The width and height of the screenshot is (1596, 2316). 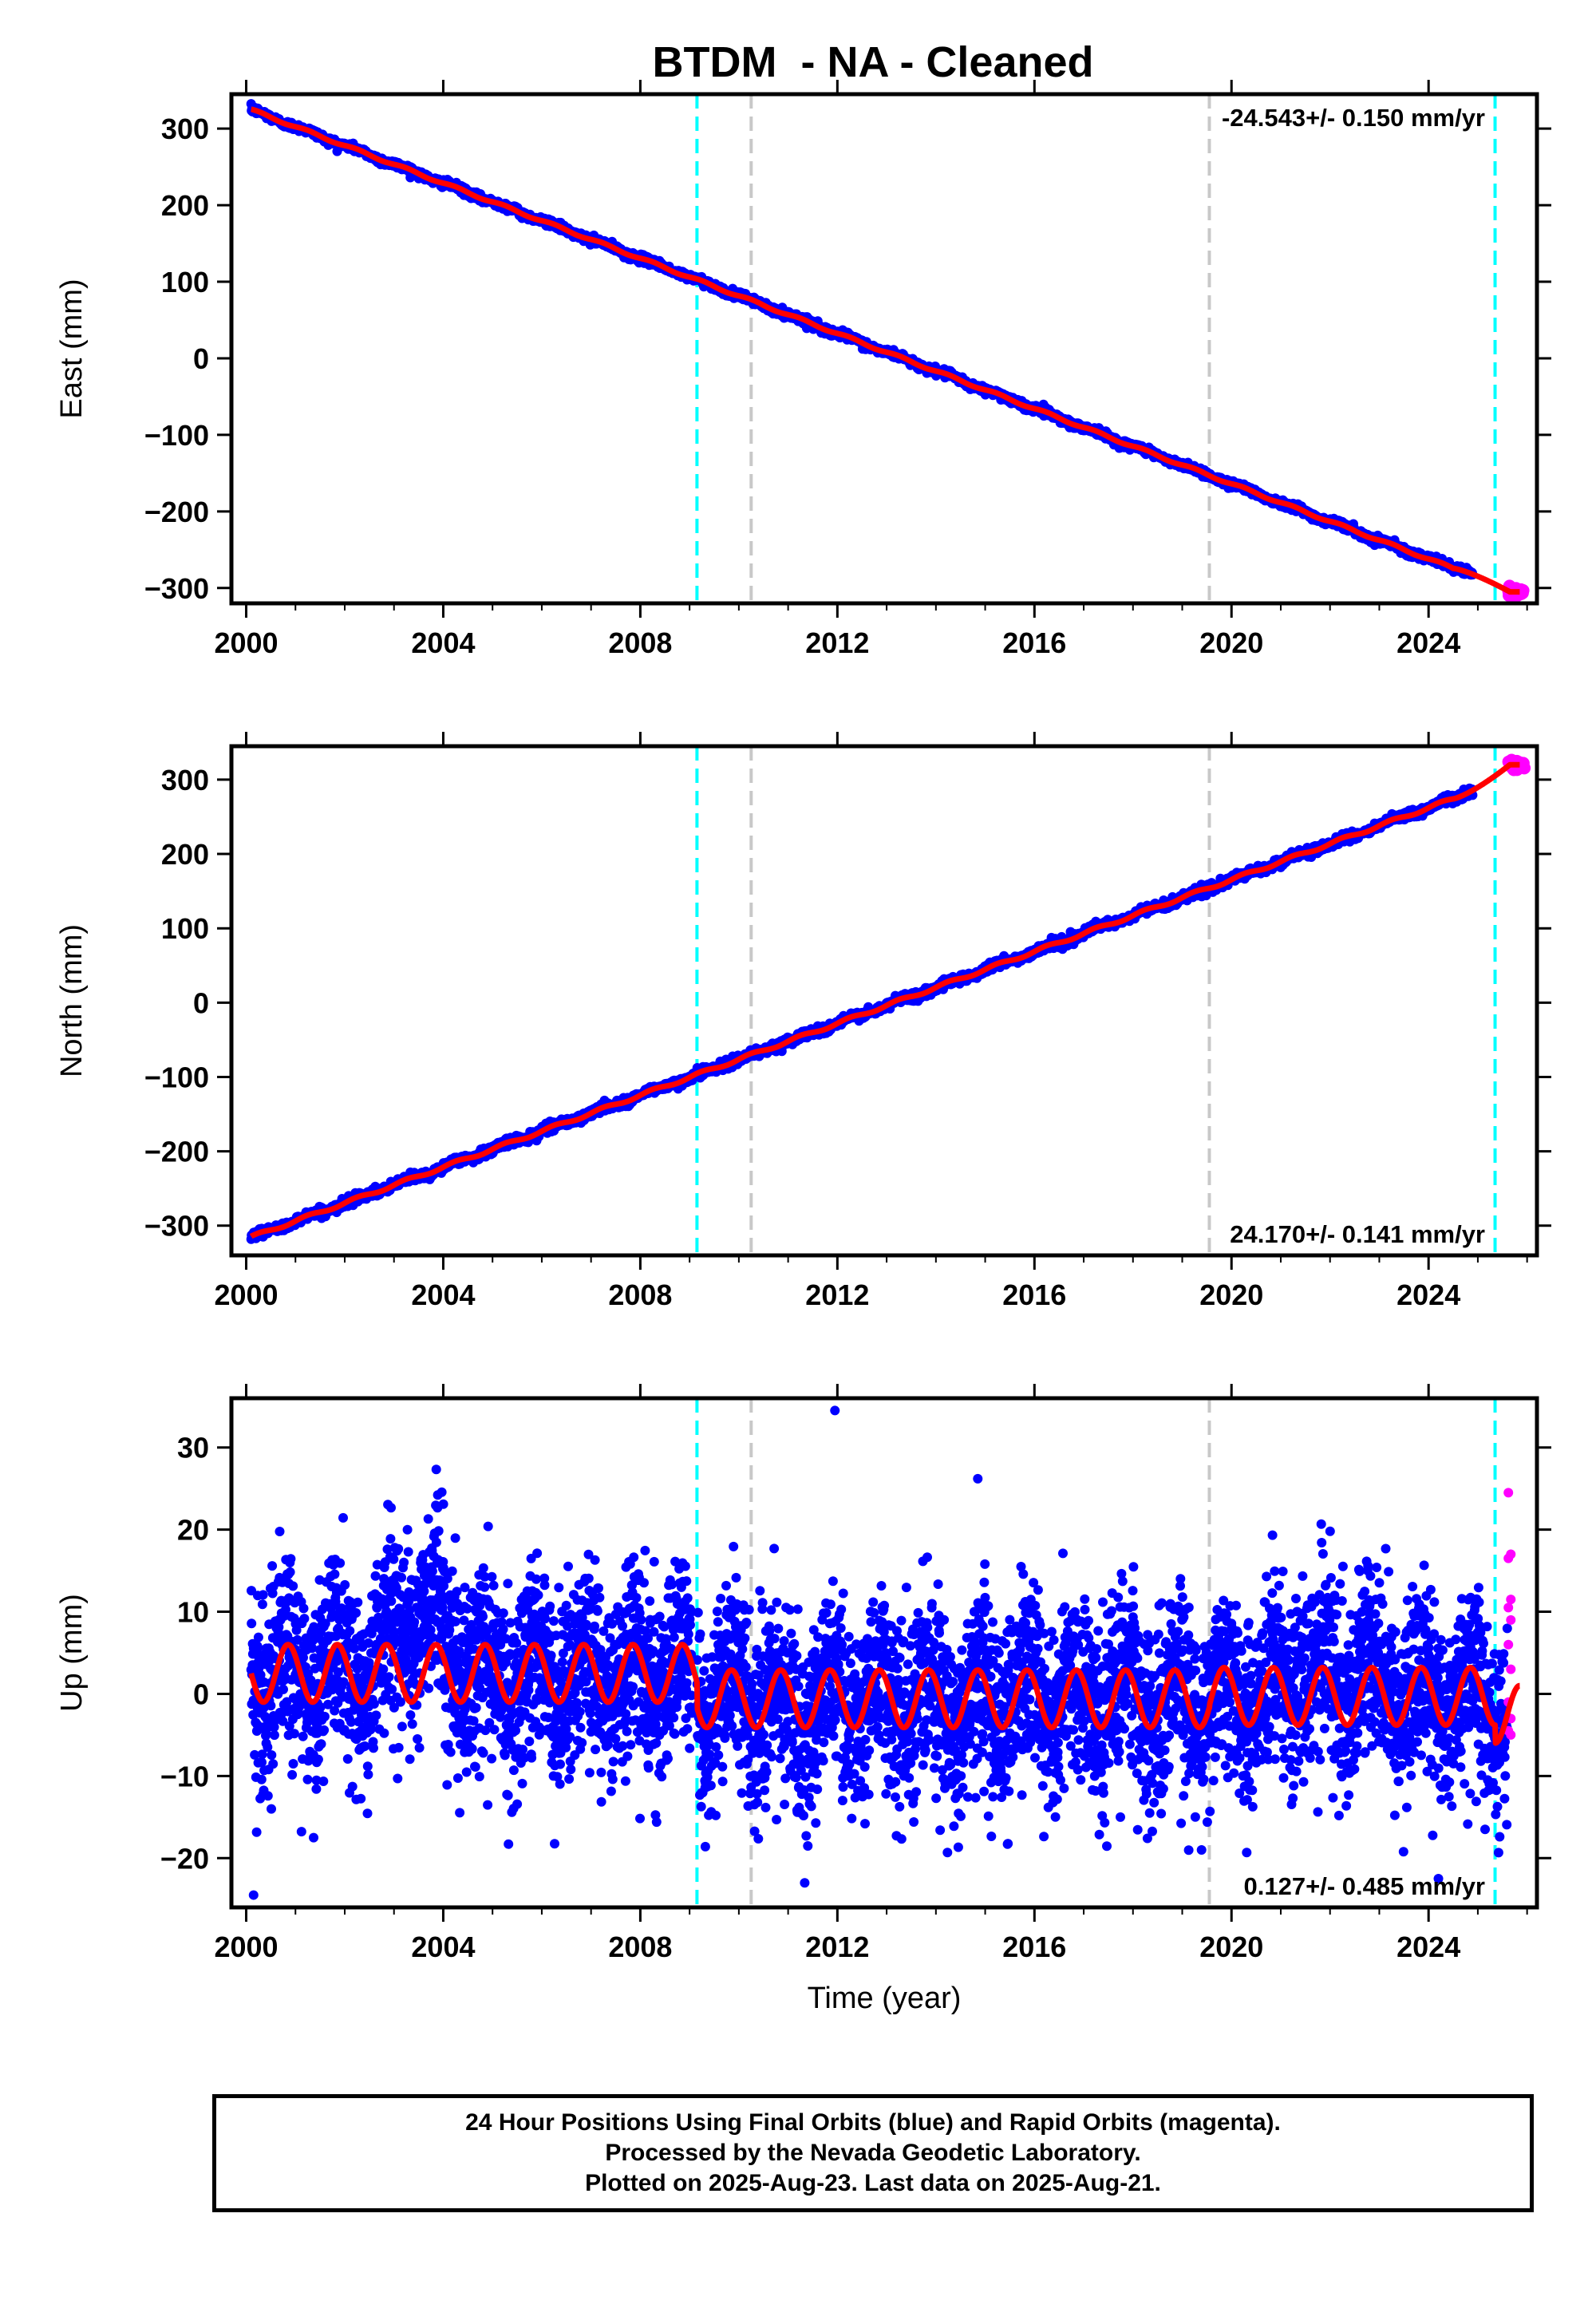 I want to click on x-tick-label: 2020, so click(x=1231, y=642).